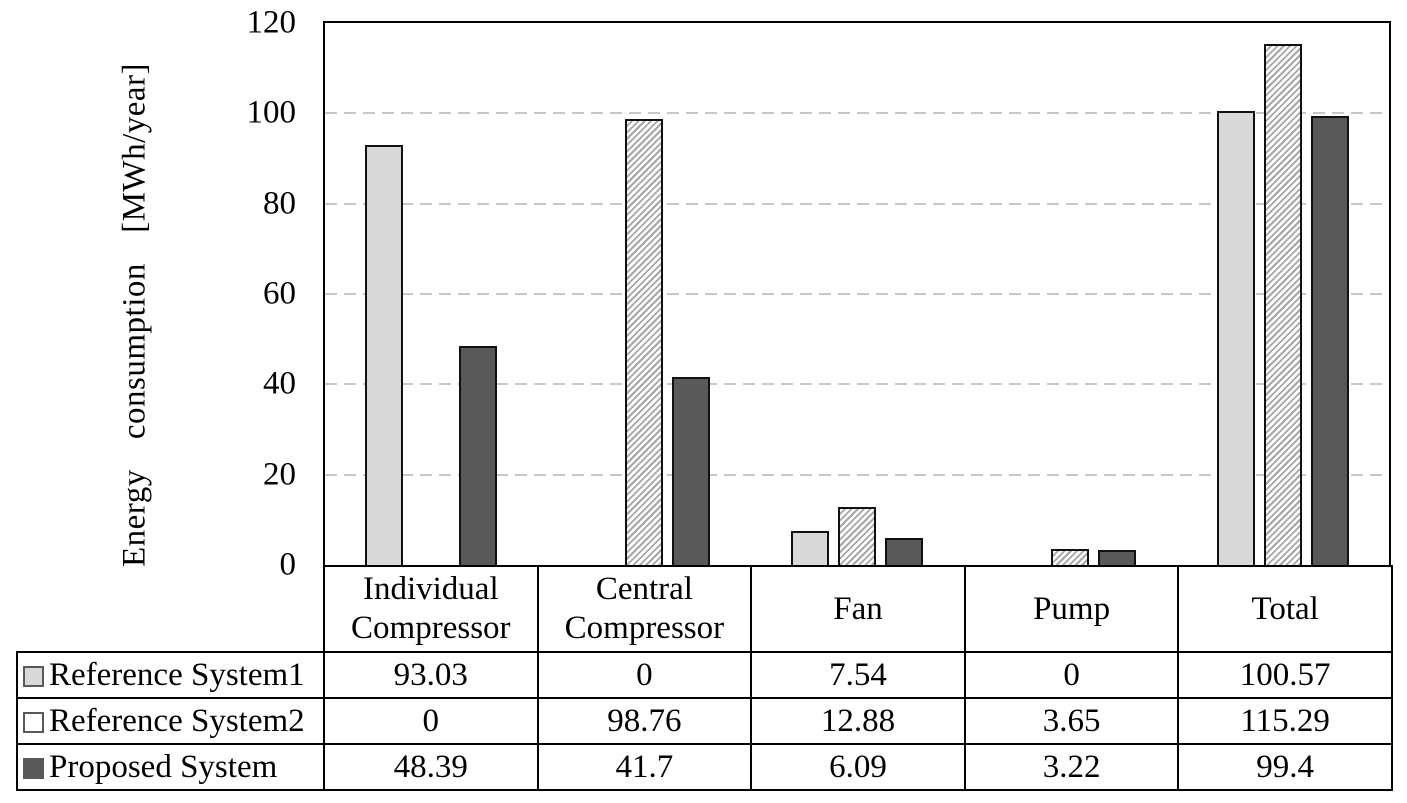 The height and width of the screenshot is (803, 1407). What do you see at coordinates (279, 474) in the screenshot?
I see `y-tick-label-20: 20` at bounding box center [279, 474].